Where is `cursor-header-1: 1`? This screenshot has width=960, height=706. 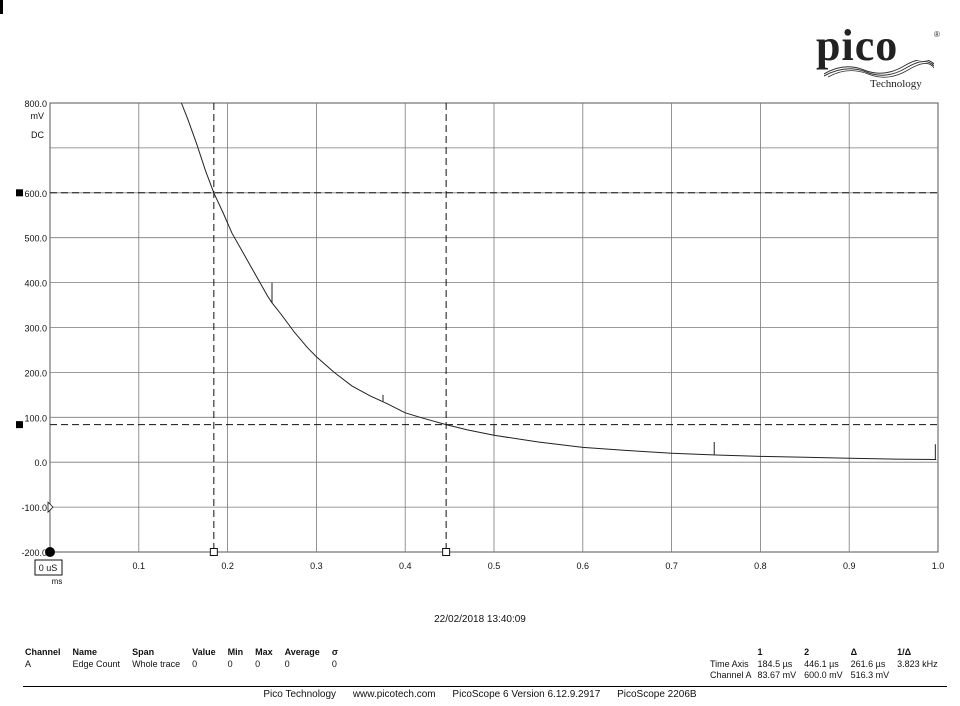
cursor-header-1: 1 is located at coordinates (760, 652).